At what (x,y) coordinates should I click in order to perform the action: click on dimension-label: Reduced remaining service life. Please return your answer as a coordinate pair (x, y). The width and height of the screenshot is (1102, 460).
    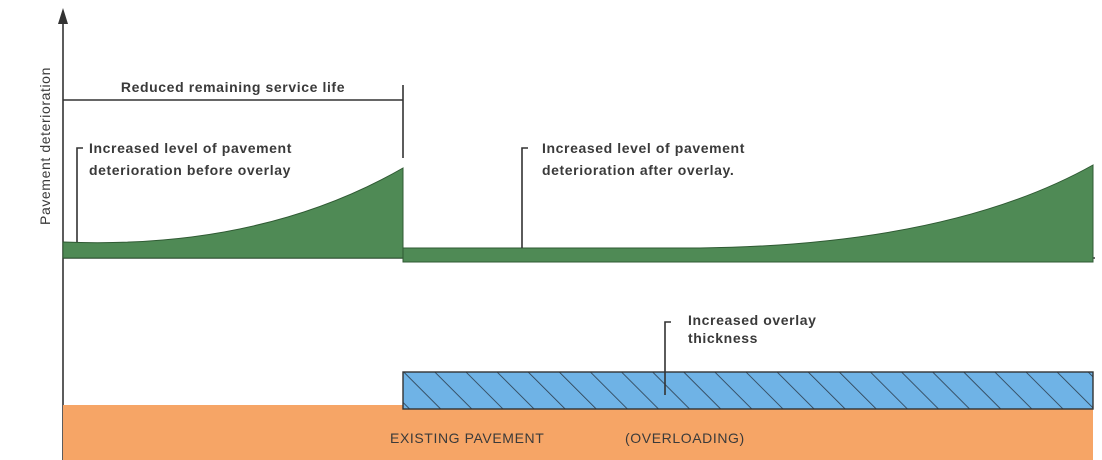
    Looking at the image, I should click on (233, 87).